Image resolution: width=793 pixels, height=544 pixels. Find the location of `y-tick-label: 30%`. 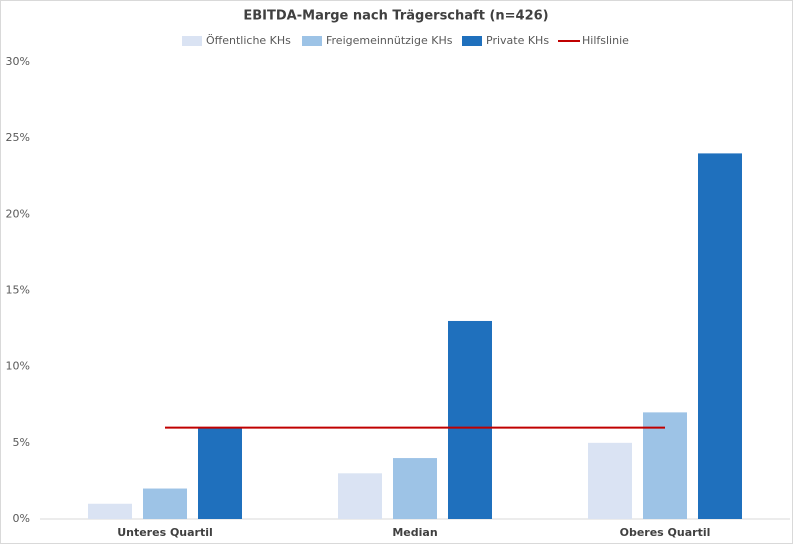

y-tick-label: 30% is located at coordinates (18, 61).